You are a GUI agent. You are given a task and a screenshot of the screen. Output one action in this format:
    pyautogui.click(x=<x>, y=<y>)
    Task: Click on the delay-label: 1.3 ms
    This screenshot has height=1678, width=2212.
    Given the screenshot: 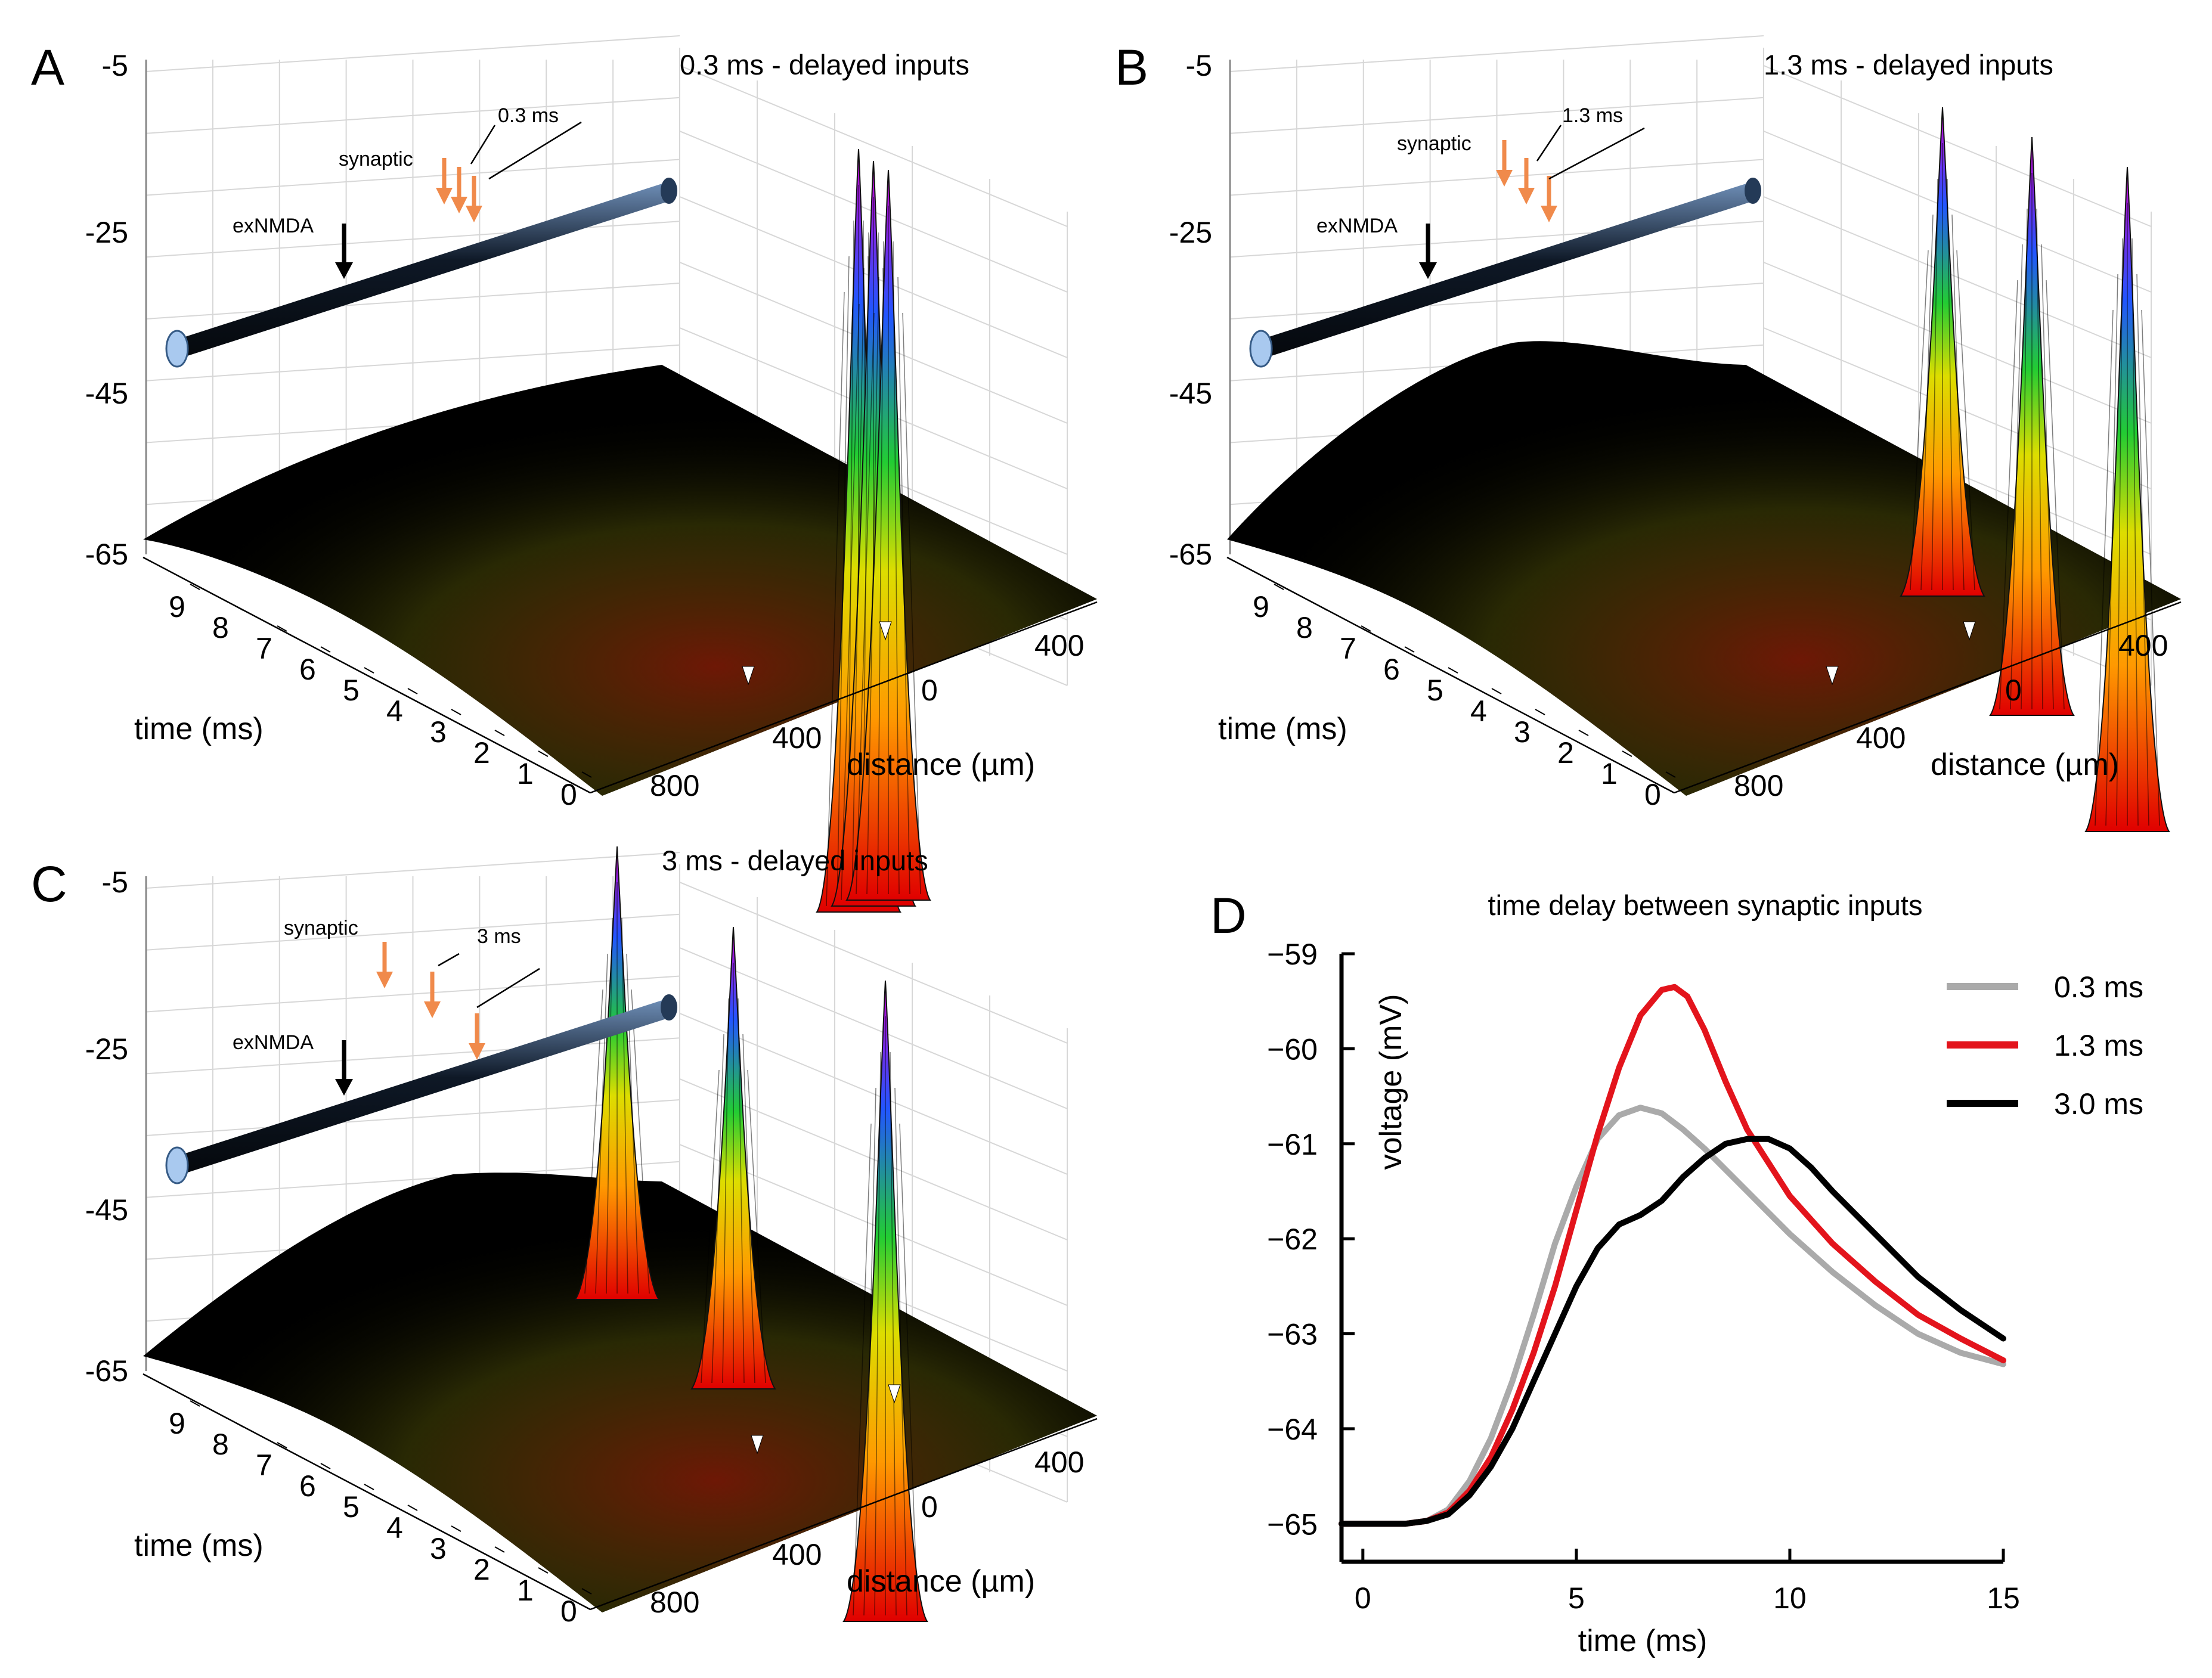 What is the action you would take?
    pyautogui.click(x=1592, y=115)
    